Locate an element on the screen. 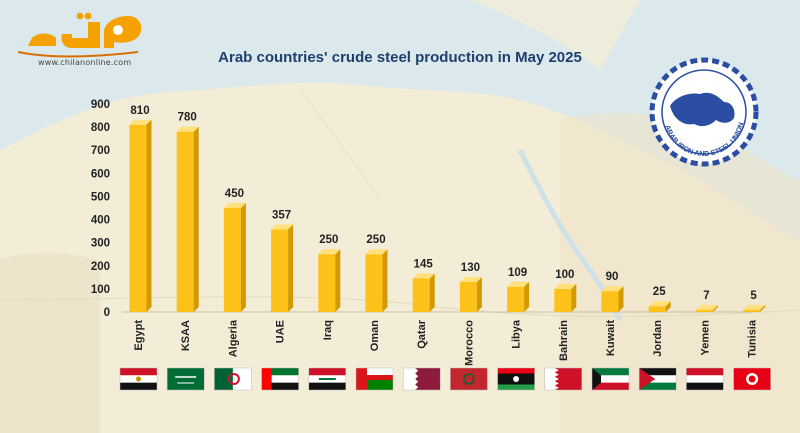 The image size is (800, 433). bar-qatar is located at coordinates (423, 292).